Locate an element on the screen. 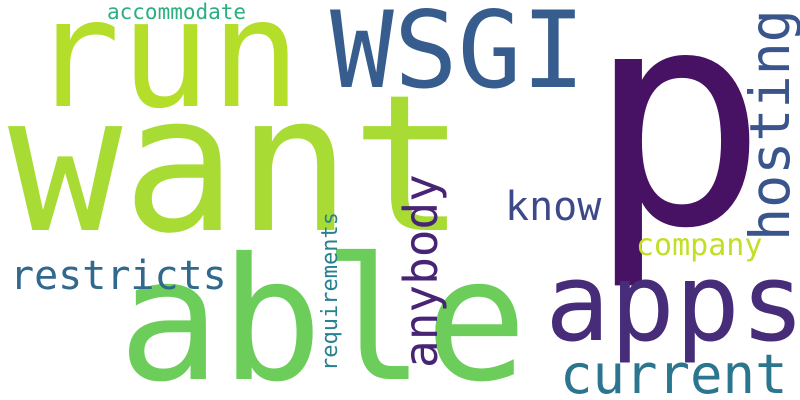 The image size is (800, 400). word-restricts: restricts is located at coordinates (118, 276).